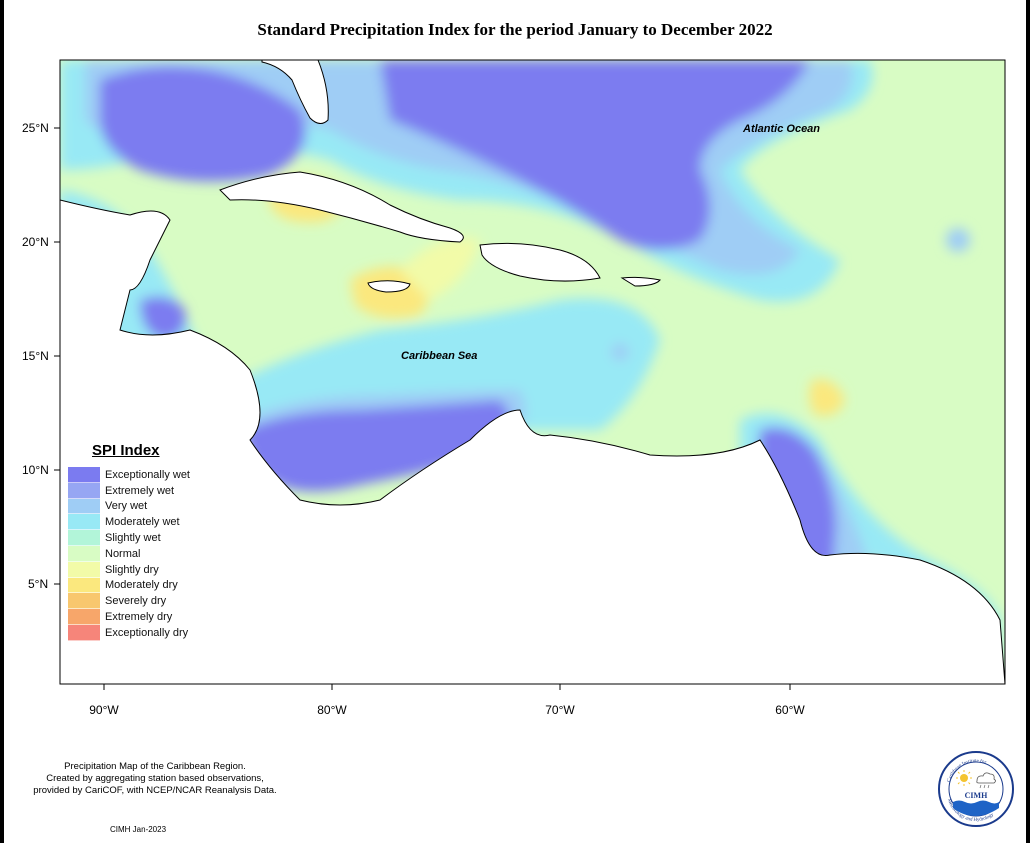  What do you see at coordinates (163, 318) in the screenshot?
I see `excwet-honduras` at bounding box center [163, 318].